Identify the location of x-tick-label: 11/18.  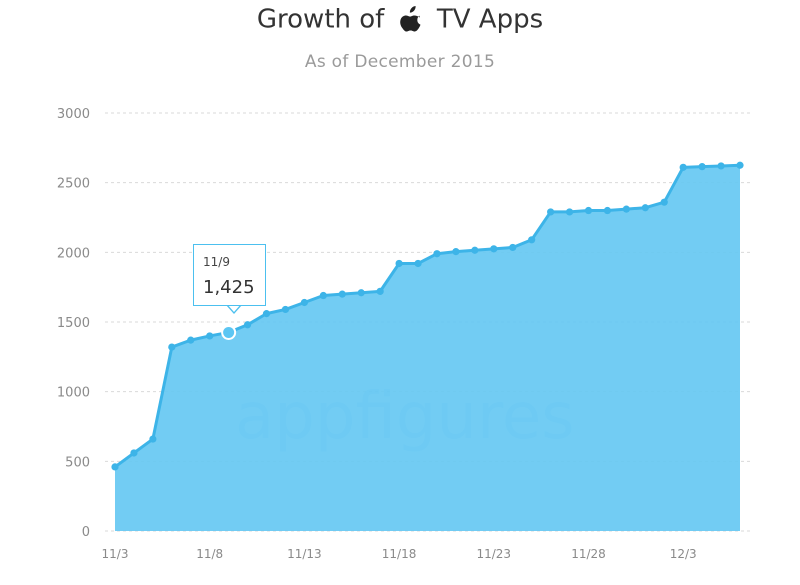
(399, 554).